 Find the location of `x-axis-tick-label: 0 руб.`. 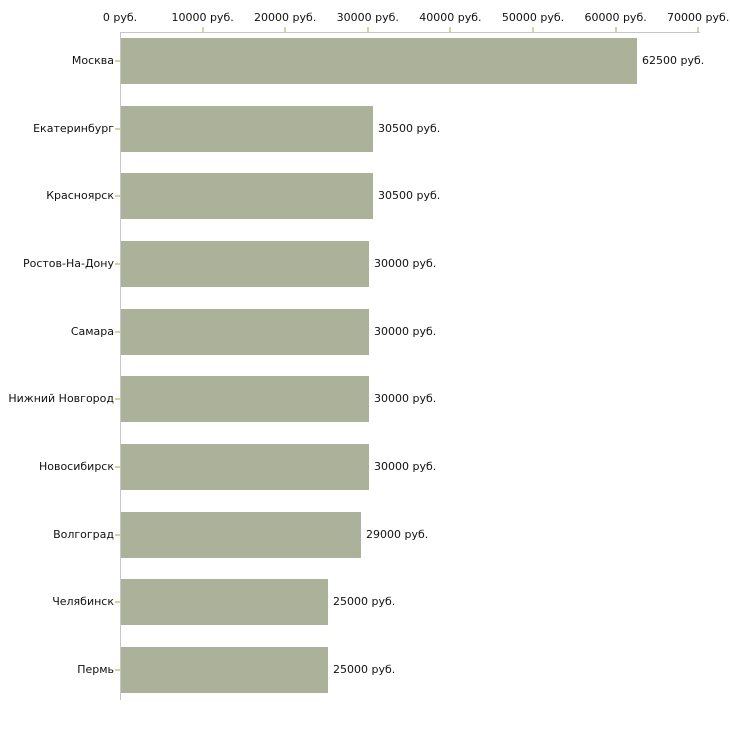

x-axis-tick-label: 0 руб. is located at coordinates (120, 17).